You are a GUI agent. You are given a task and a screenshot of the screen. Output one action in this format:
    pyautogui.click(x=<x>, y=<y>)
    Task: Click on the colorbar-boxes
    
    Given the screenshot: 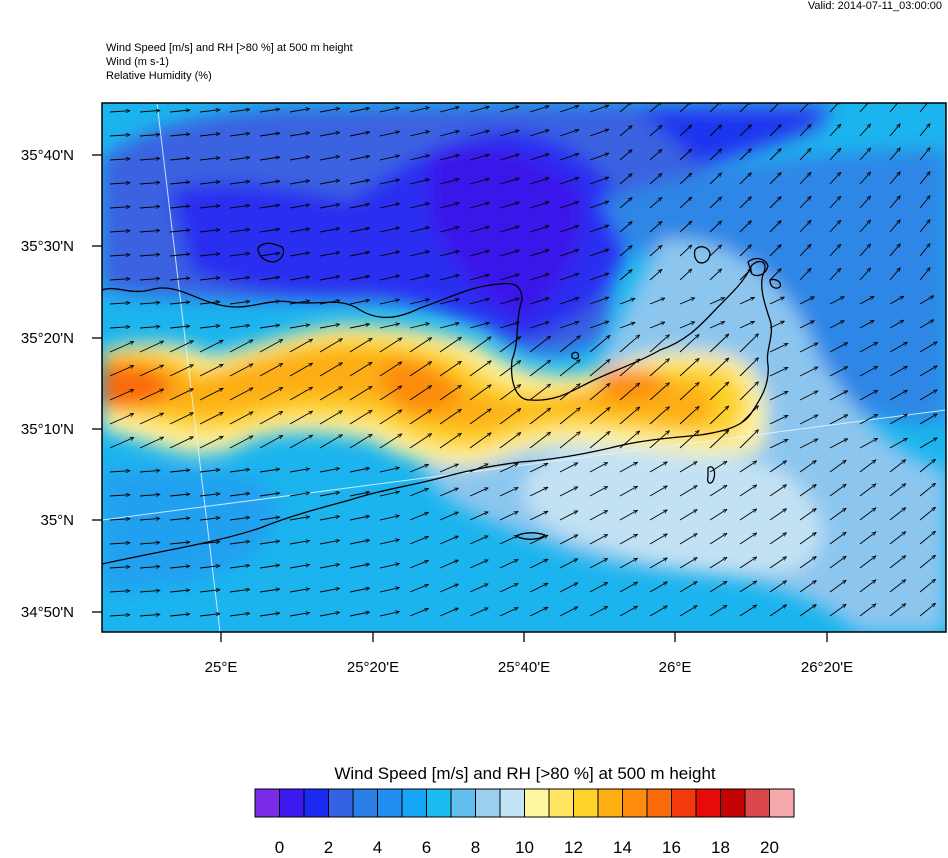 What is the action you would take?
    pyautogui.click(x=524, y=803)
    